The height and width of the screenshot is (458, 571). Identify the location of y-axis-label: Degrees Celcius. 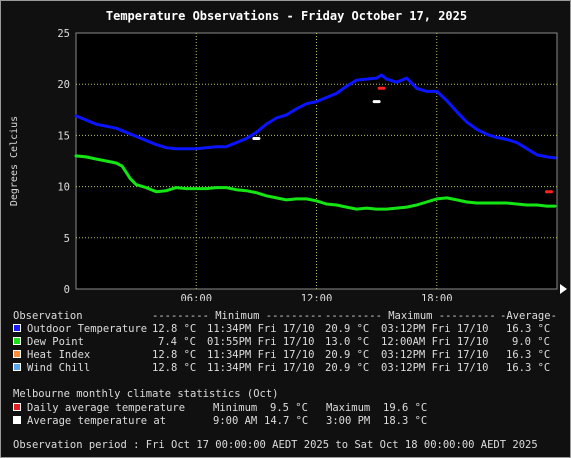
(14, 161).